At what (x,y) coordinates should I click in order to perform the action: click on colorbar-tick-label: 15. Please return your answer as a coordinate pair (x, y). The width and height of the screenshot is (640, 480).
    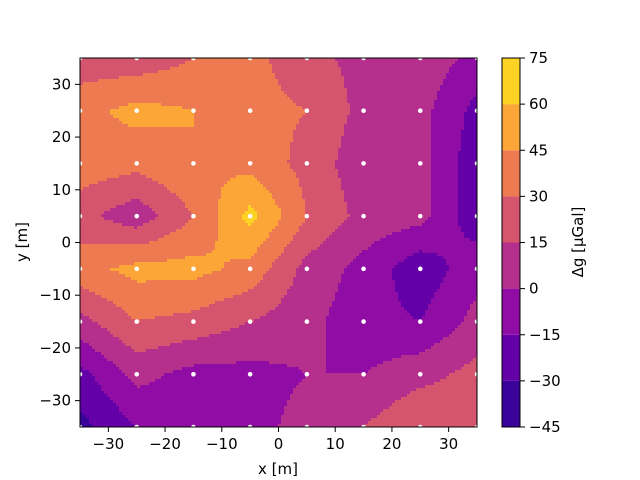
    Looking at the image, I should click on (538, 243).